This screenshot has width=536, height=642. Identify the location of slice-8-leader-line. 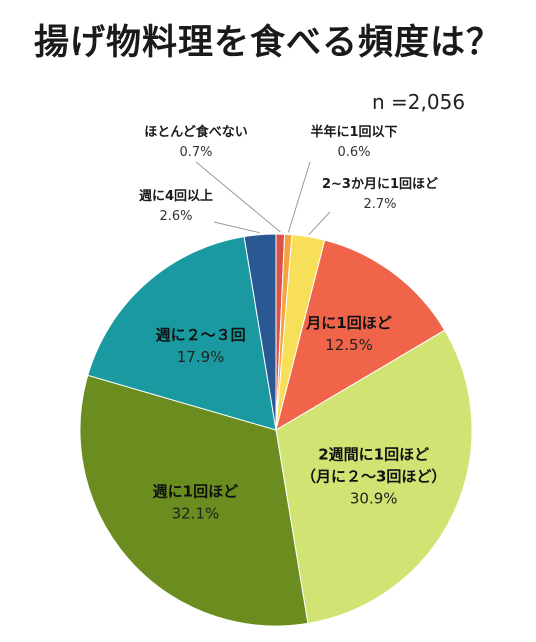
(236, 227).